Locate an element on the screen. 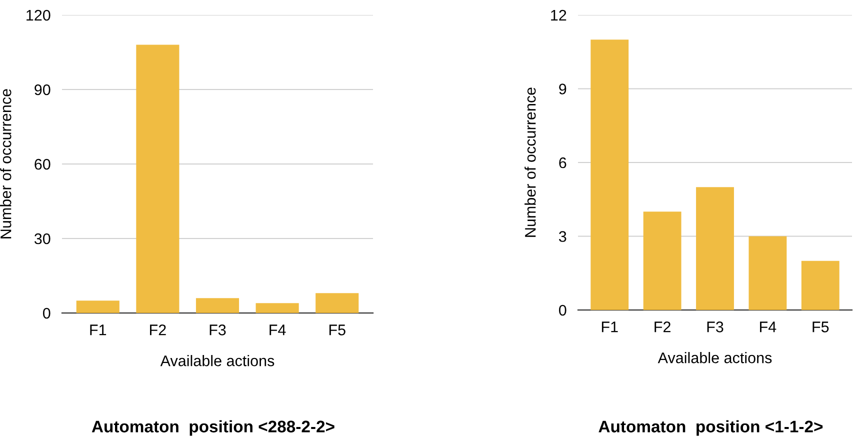  text: Automaton position <288-2-2> is located at coordinates (213, 428).